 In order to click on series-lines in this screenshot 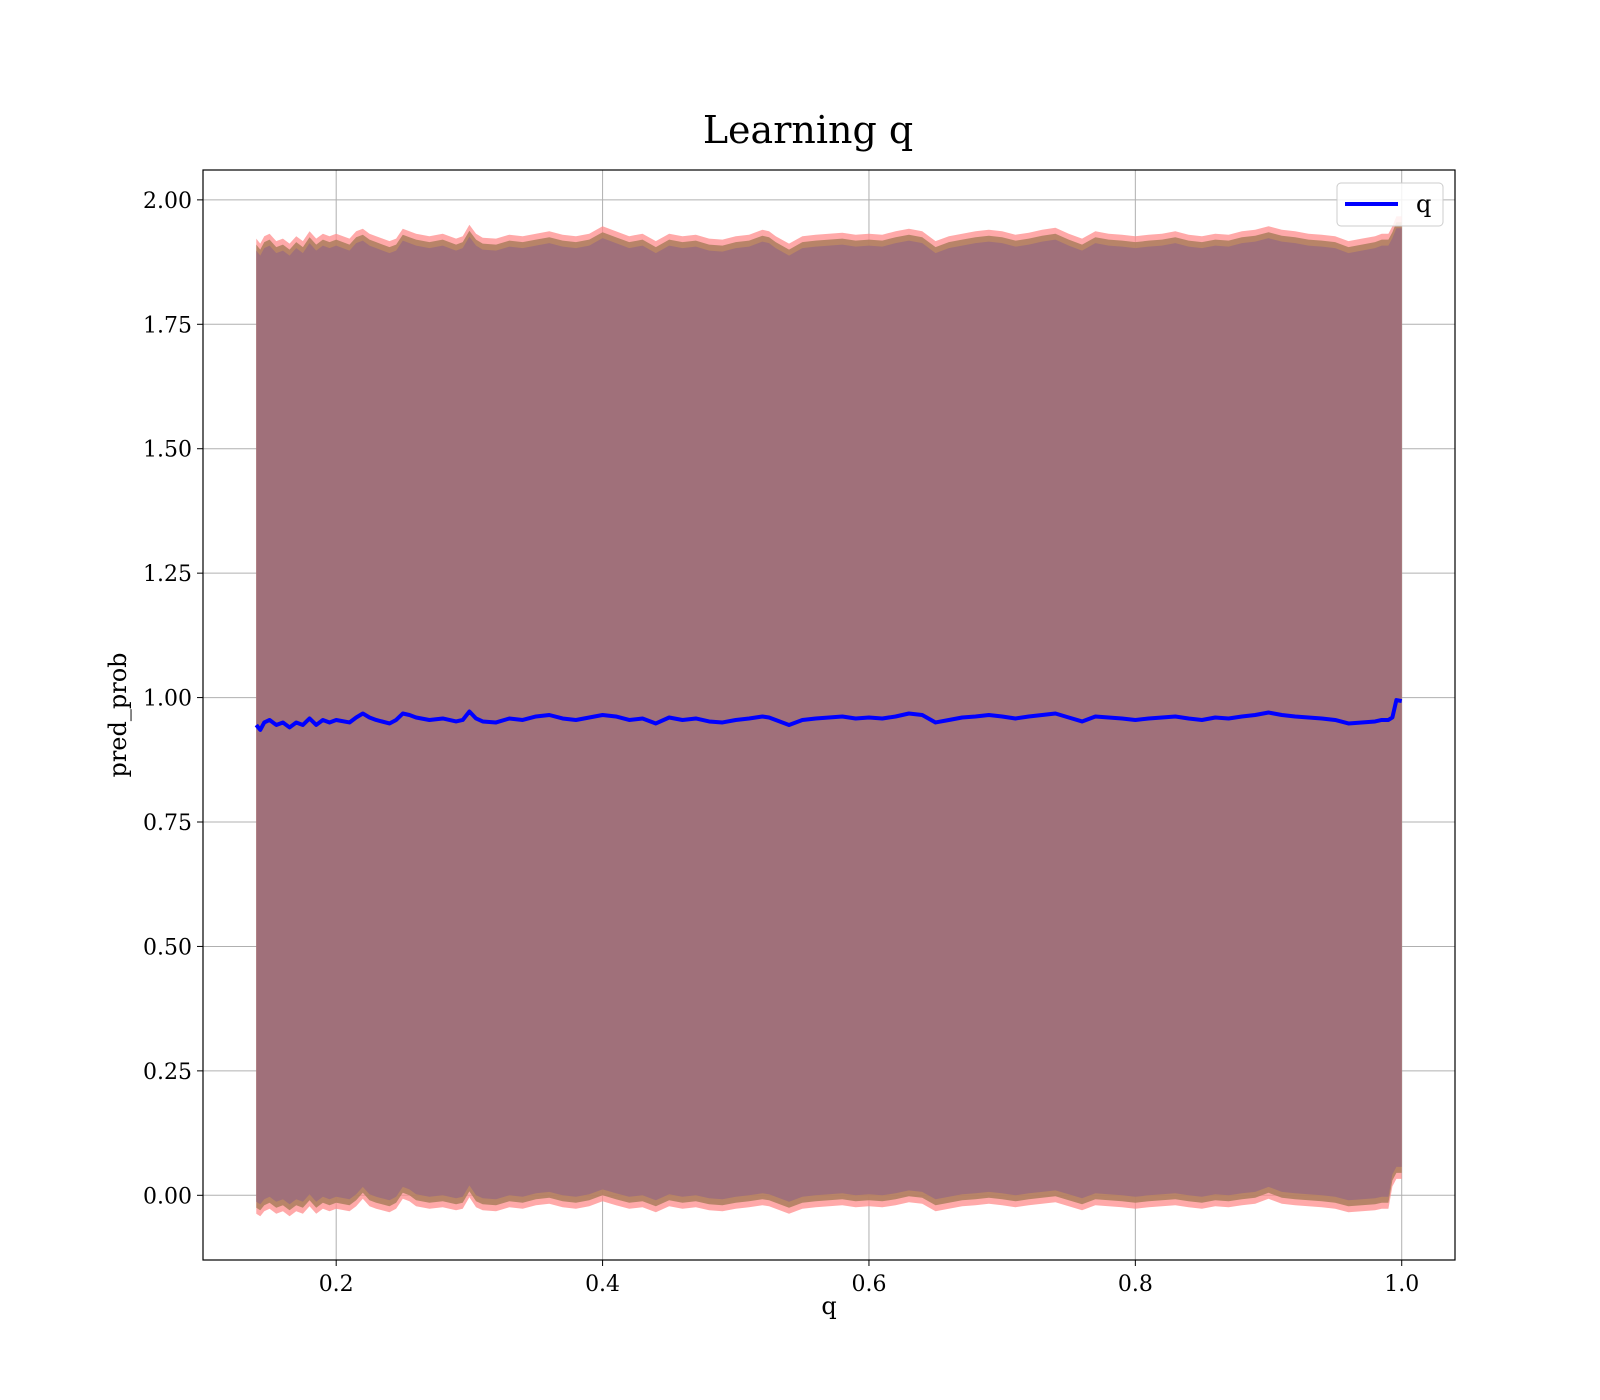, I will do `click(828, 715)`.